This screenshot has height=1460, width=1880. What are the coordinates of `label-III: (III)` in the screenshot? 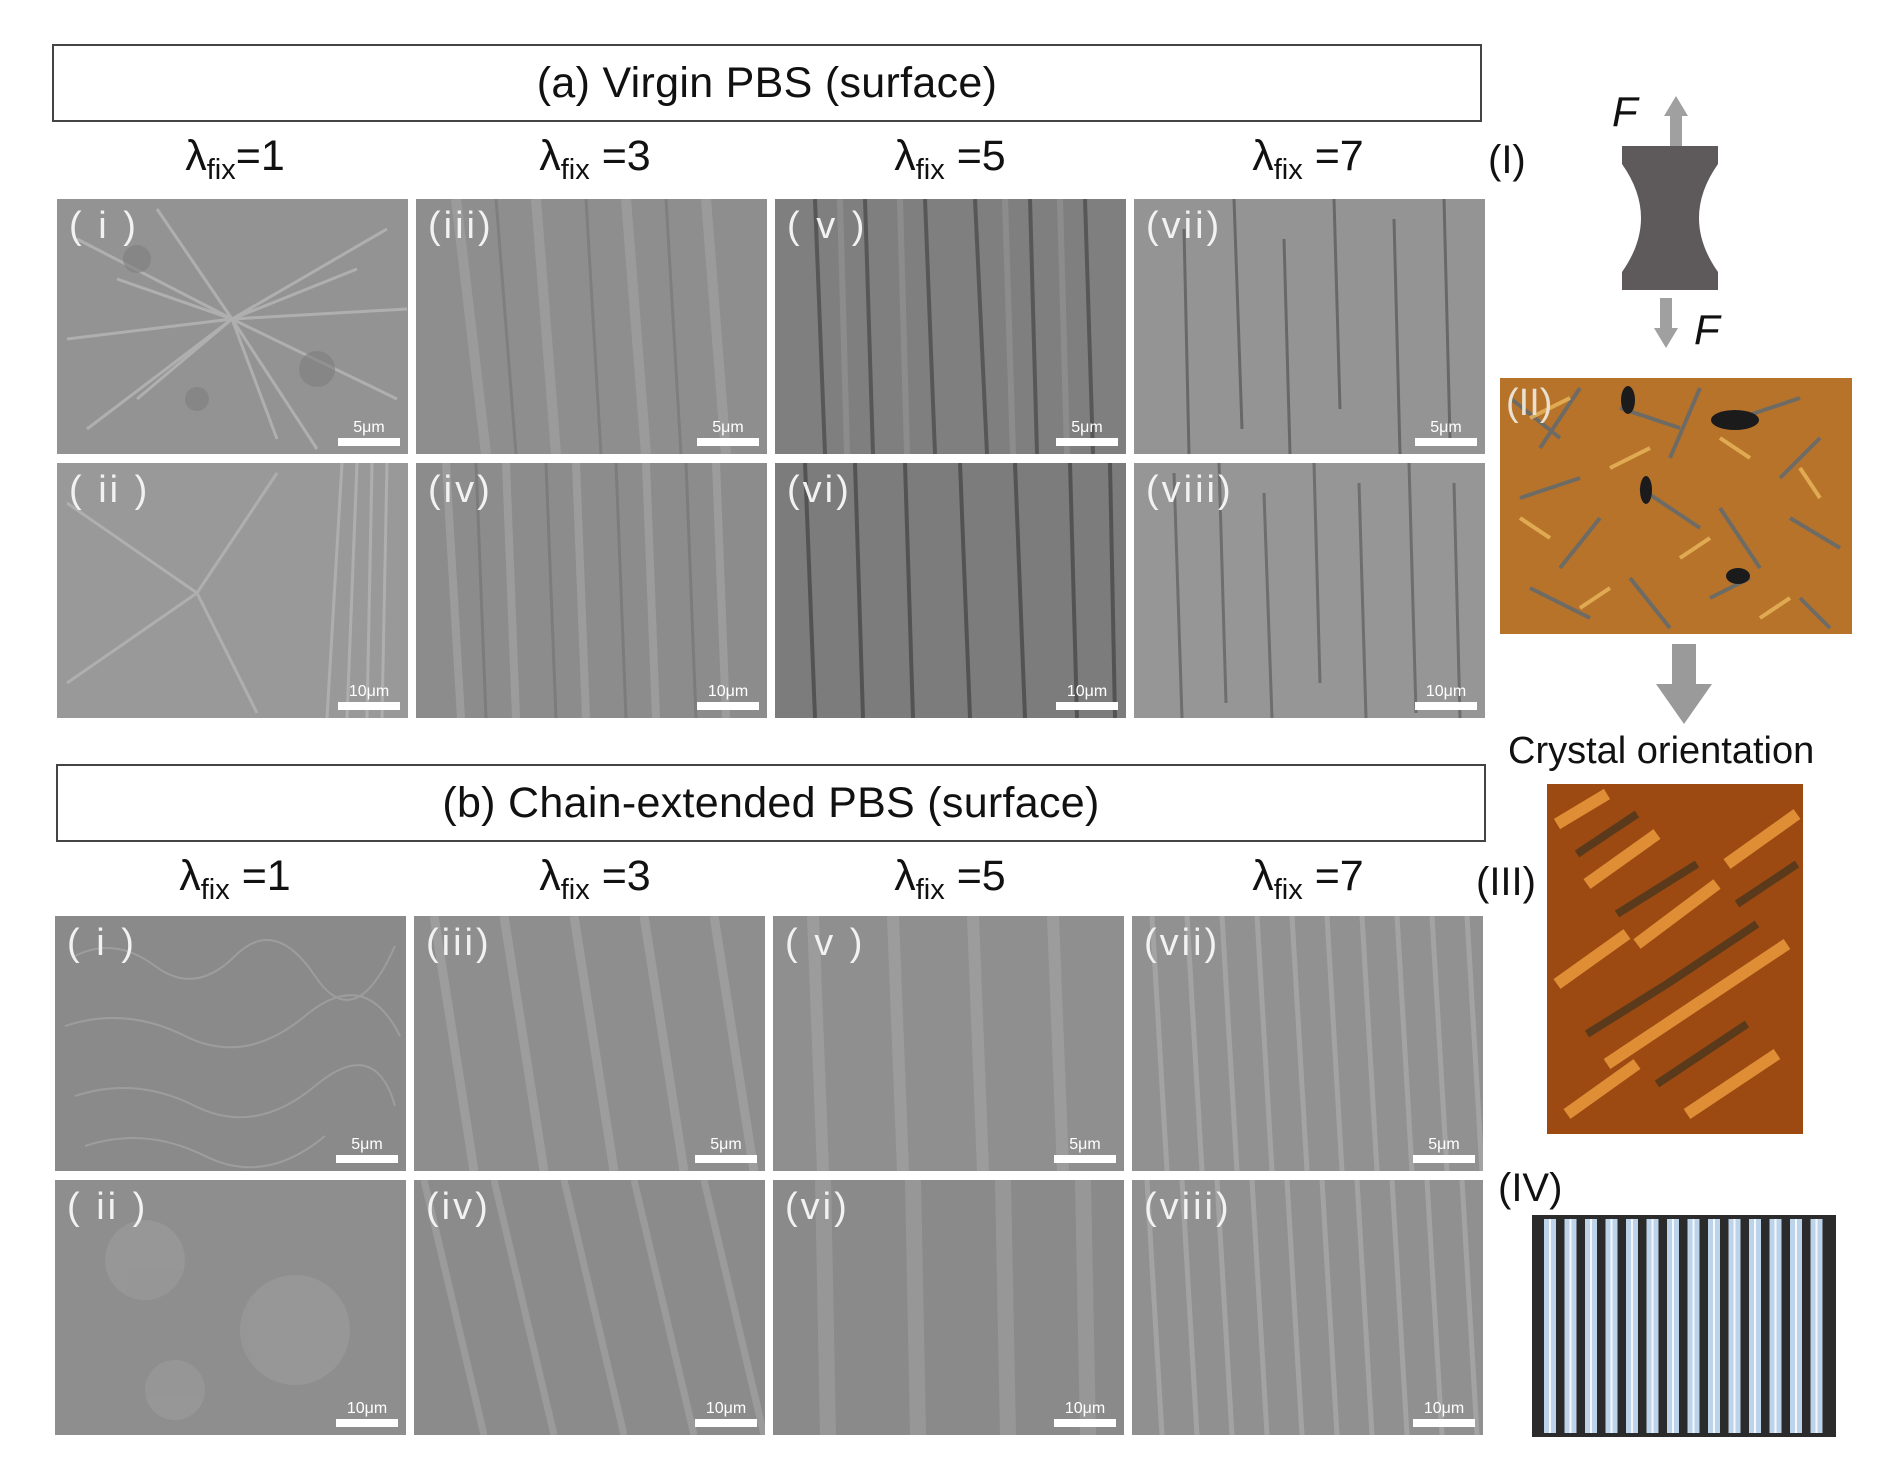 It's located at (1506, 882).